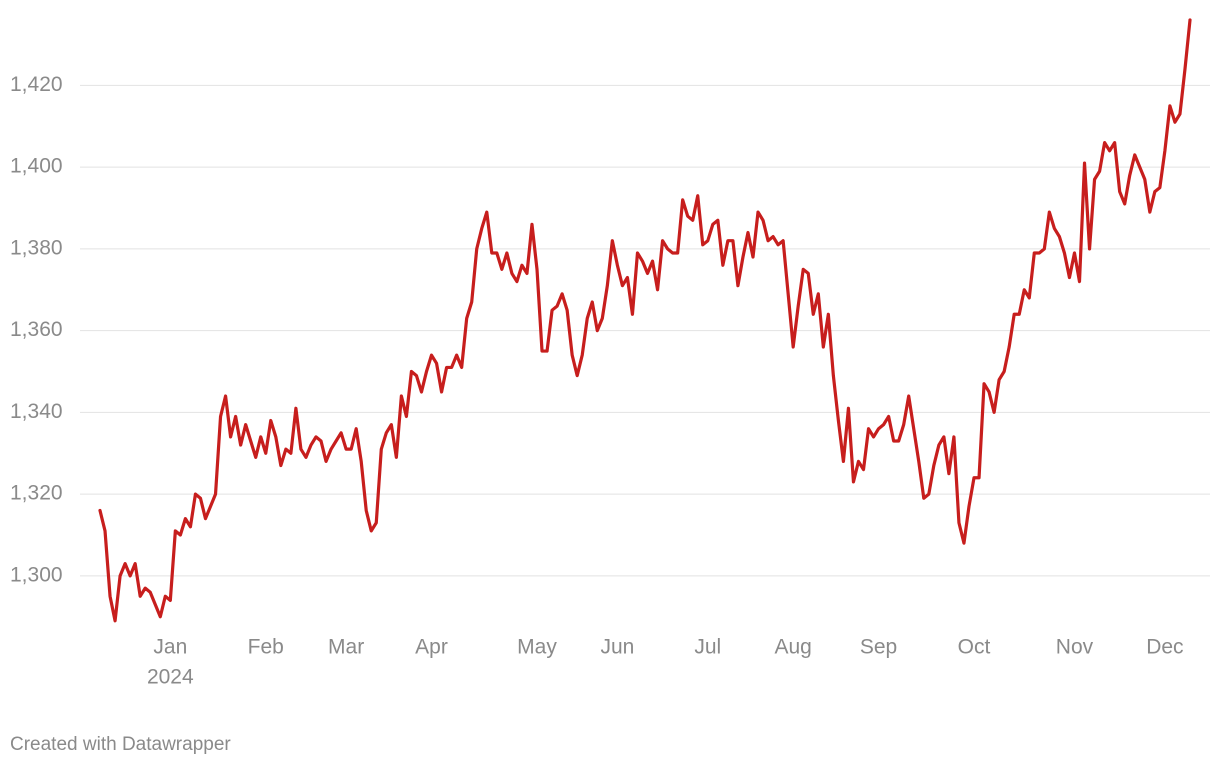 This screenshot has width=1220, height=768. I want to click on y-tick-label: 1,360, so click(36, 329).